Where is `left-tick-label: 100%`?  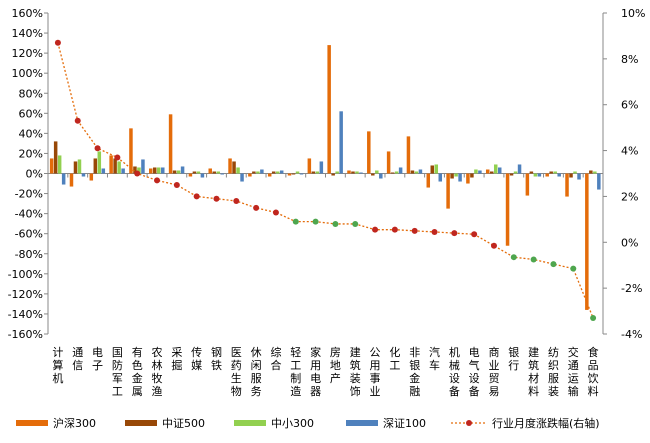 left-tick-label: 100% is located at coordinates (27, 73).